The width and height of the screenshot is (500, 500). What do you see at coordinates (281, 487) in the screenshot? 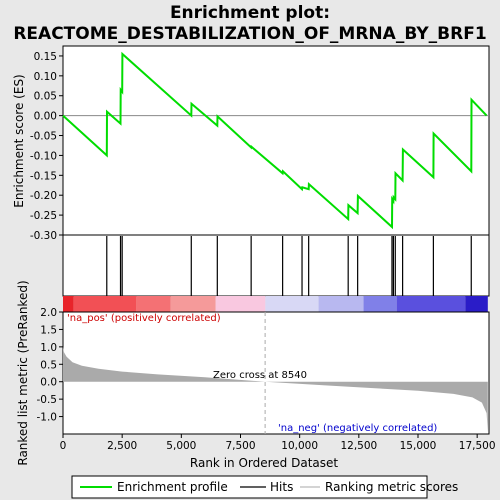
I see `legend-hits-label: Hits` at bounding box center [281, 487].